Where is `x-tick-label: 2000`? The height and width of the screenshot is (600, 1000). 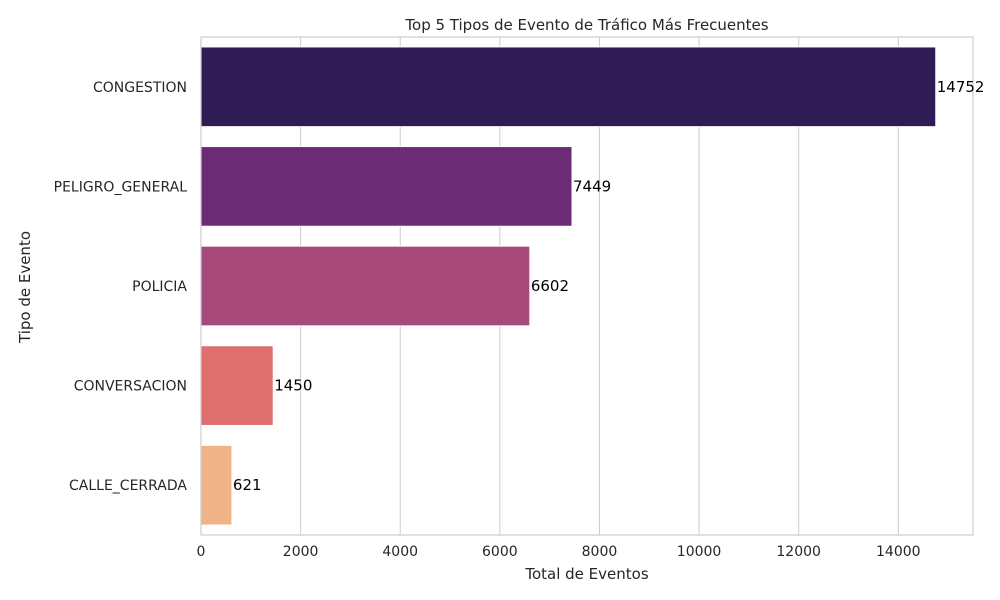
x-tick-label: 2000 is located at coordinates (301, 552).